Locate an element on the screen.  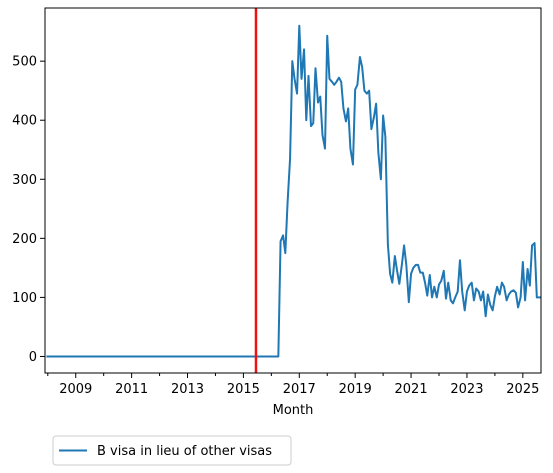
x-tick-label: 2009 is located at coordinates (75, 389).